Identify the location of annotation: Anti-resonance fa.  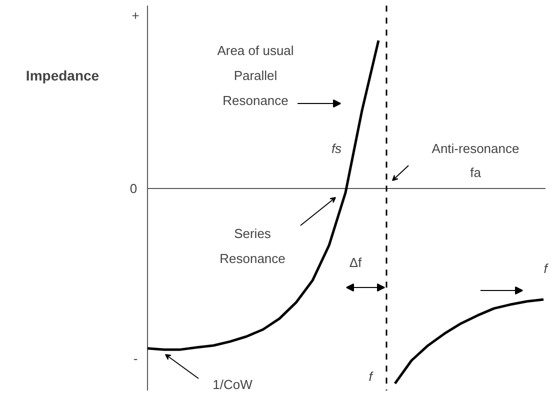
(476, 160).